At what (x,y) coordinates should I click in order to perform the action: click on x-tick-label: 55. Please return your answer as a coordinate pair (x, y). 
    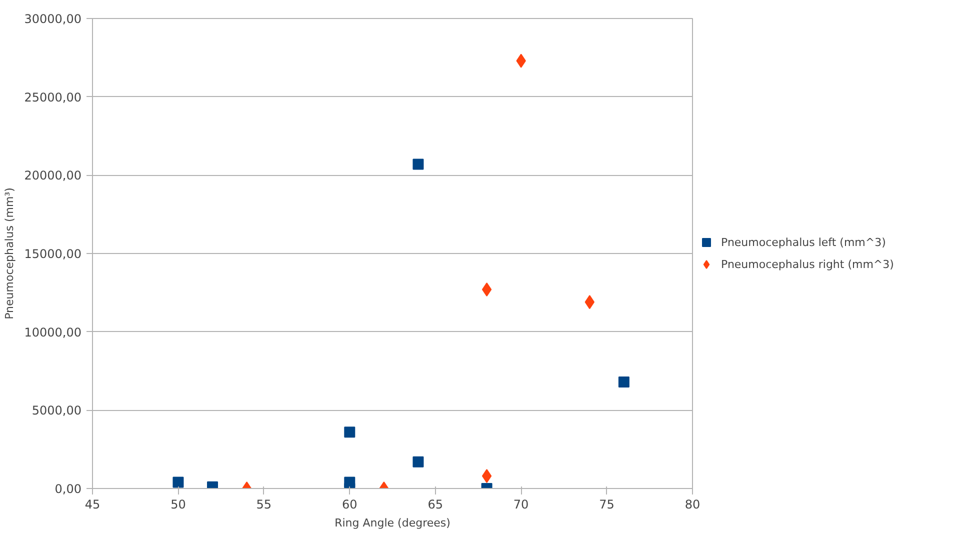
    Looking at the image, I should click on (264, 505).